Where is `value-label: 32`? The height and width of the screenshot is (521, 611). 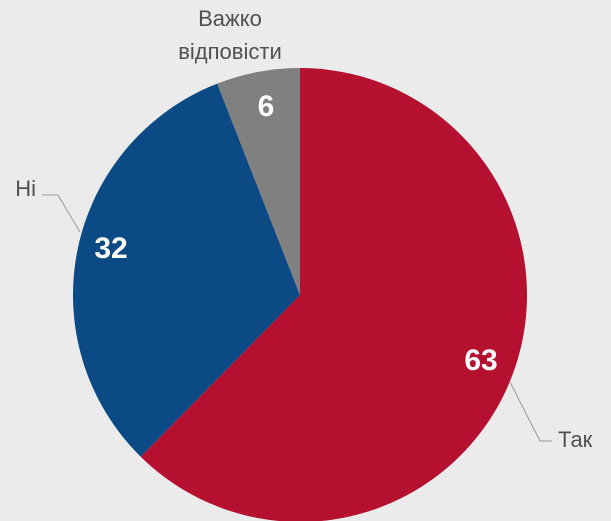 value-label: 32 is located at coordinates (110, 248).